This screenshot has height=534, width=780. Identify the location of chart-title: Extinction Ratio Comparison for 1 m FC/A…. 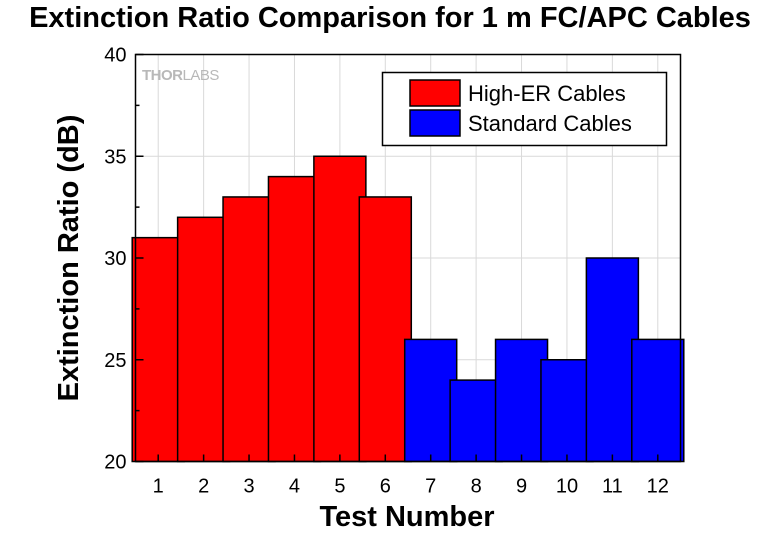
(390, 18).